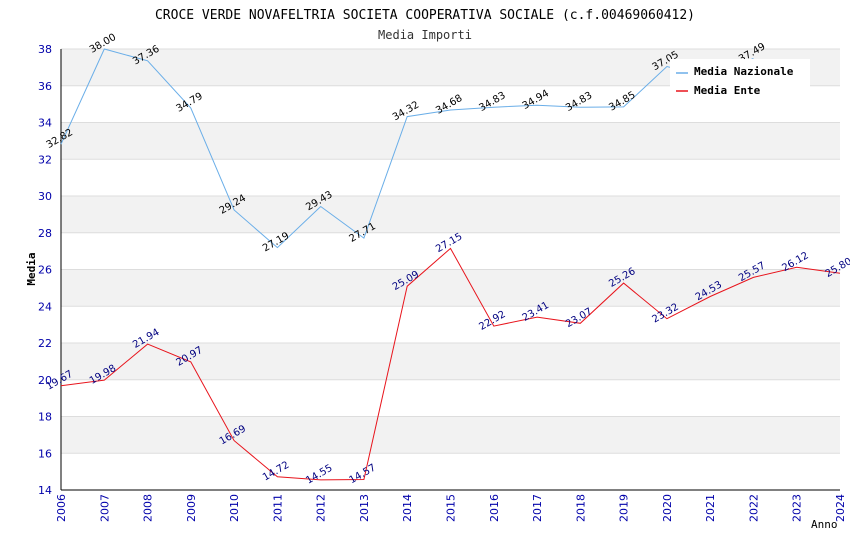  What do you see at coordinates (45, 49) in the screenshot?
I see `y-tick-label: 38` at bounding box center [45, 49].